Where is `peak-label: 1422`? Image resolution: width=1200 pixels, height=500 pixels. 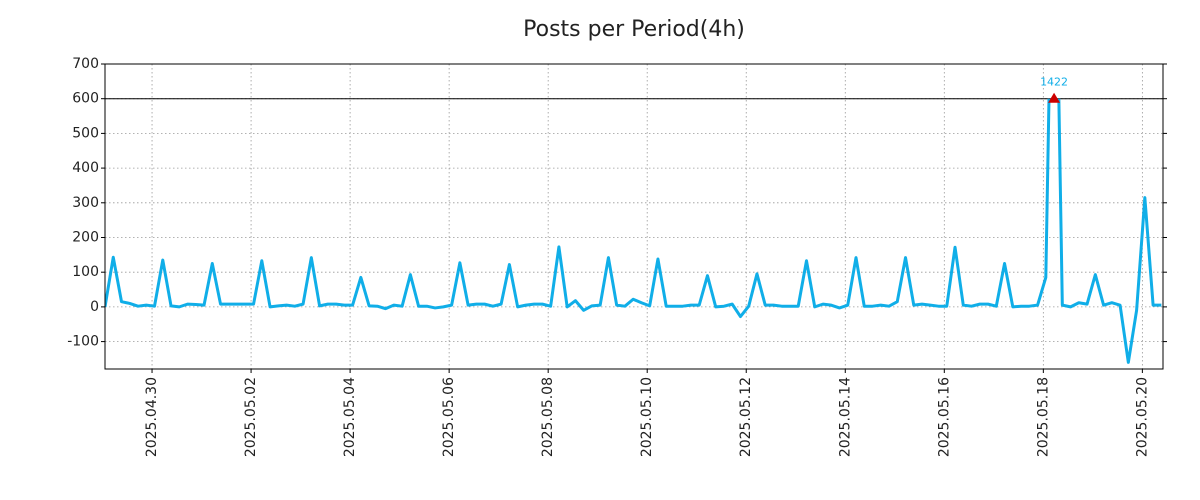 peak-label: 1422 is located at coordinates (1054, 82).